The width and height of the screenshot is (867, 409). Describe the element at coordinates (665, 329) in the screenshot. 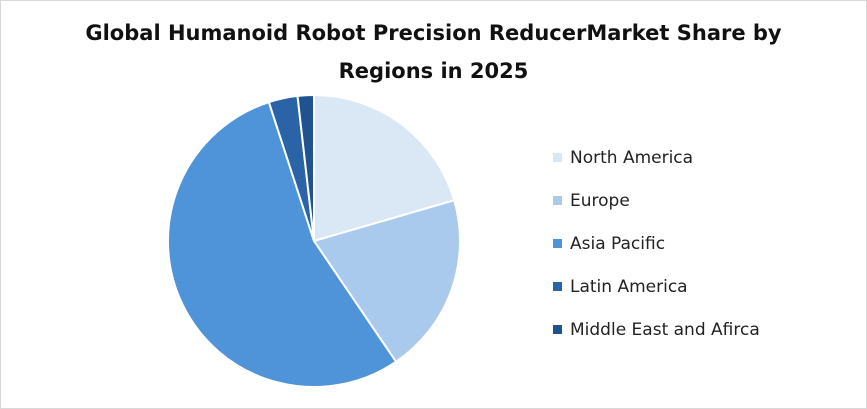

I see `legend-label: Middle East and Afirca` at that location.